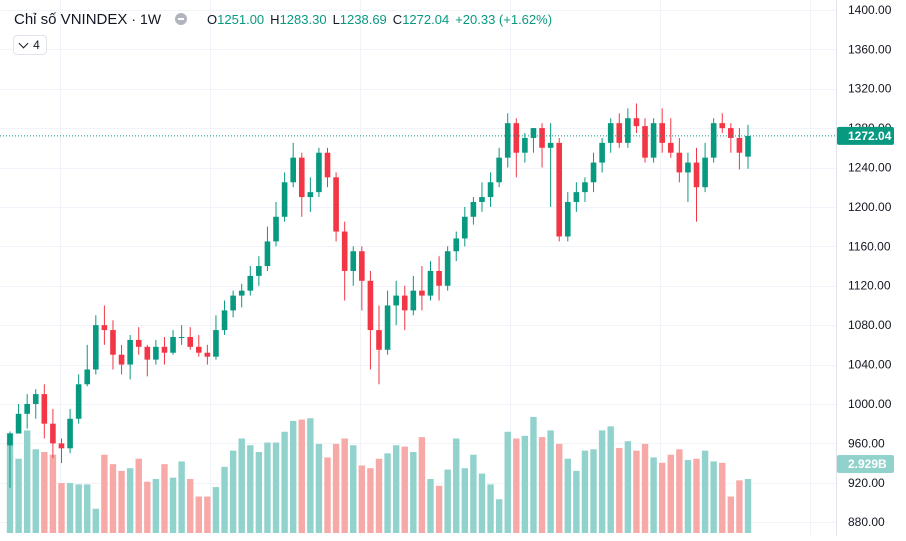  I want to click on price-tick-label: 920.00, so click(866, 483).